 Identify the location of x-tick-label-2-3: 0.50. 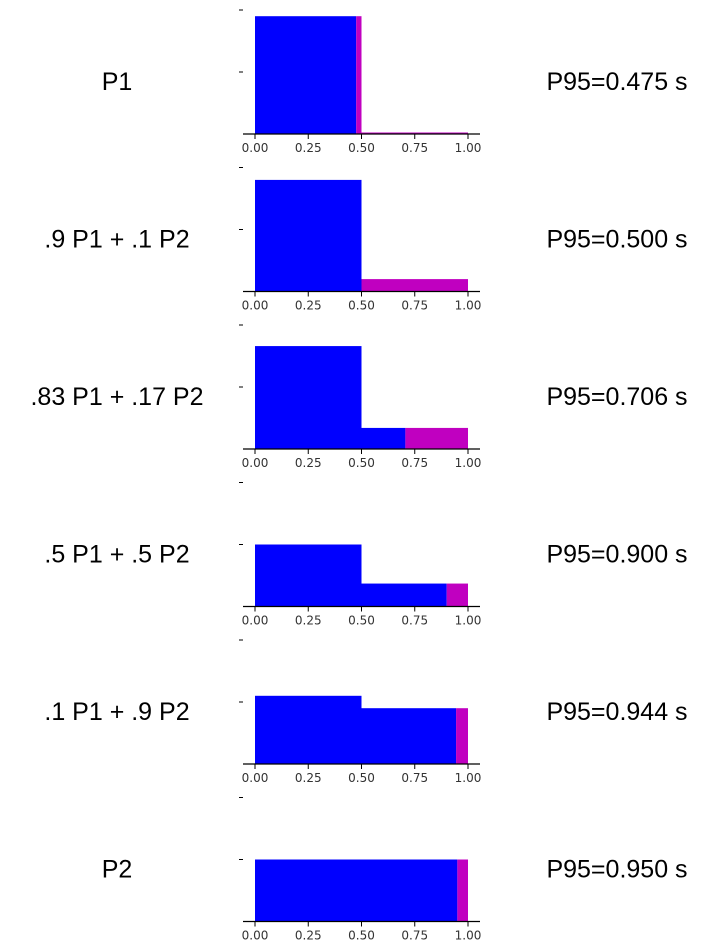
(361, 306).